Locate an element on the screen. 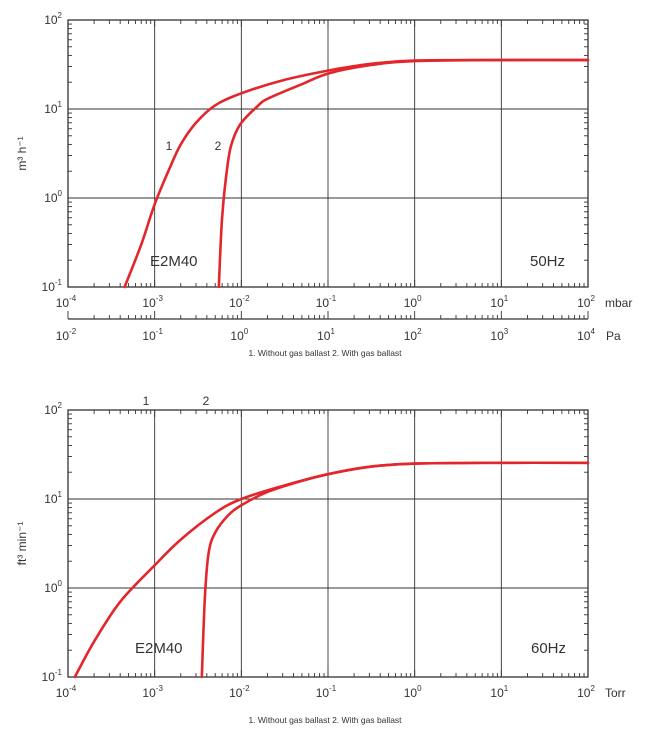 This screenshot has width=650, height=731. secondary-x-axis-label: Pa is located at coordinates (613, 336).